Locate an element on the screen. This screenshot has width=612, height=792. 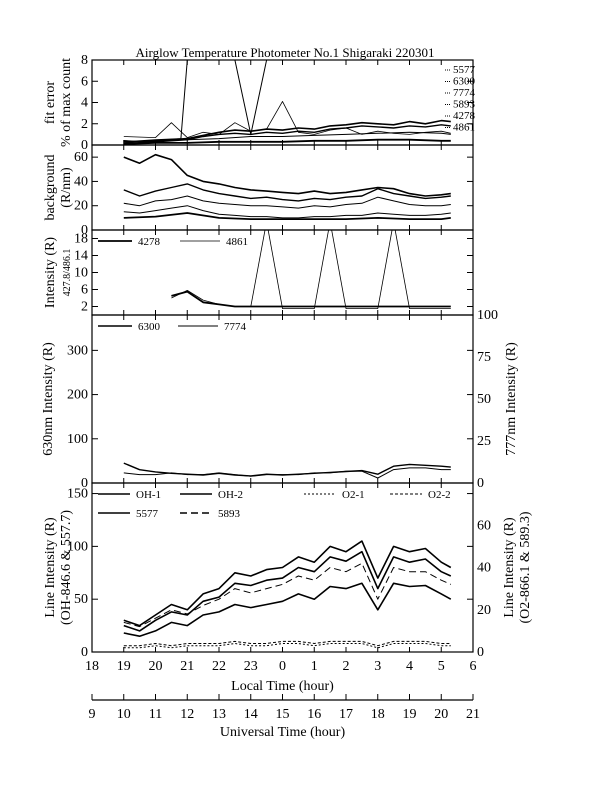
y-right-tick-label: 60 is located at coordinates (484, 525).